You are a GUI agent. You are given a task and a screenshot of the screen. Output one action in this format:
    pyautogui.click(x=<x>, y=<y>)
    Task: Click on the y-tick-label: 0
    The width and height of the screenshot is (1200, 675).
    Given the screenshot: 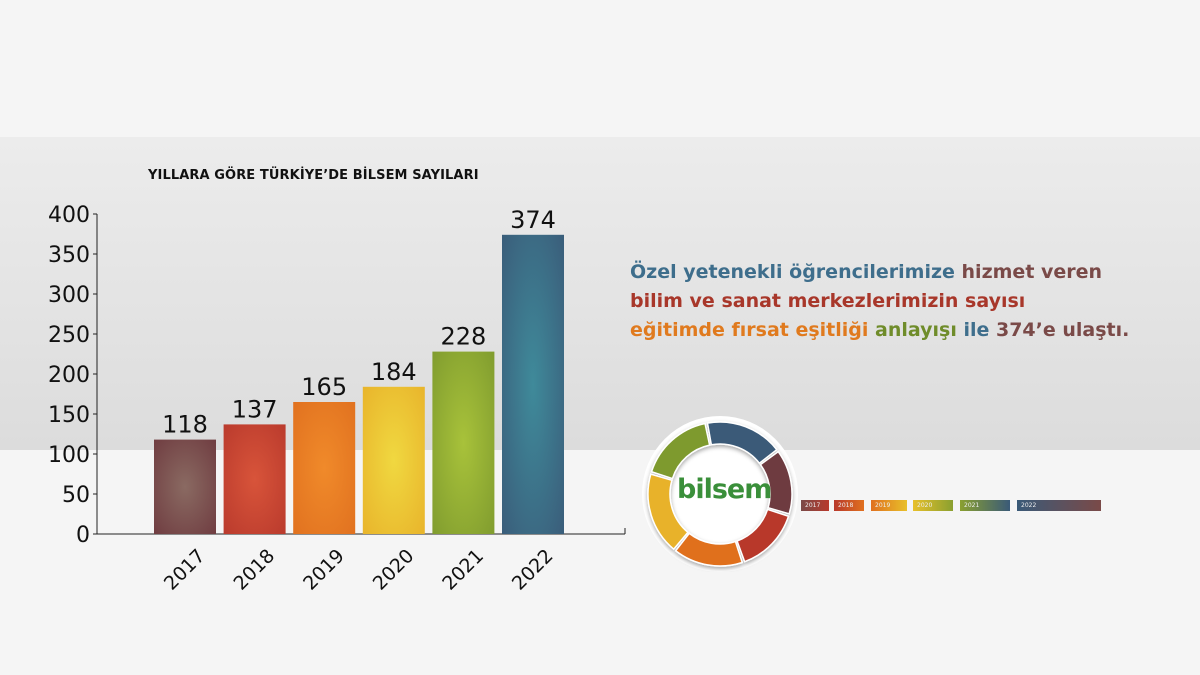 What is the action you would take?
    pyautogui.click(x=83, y=535)
    